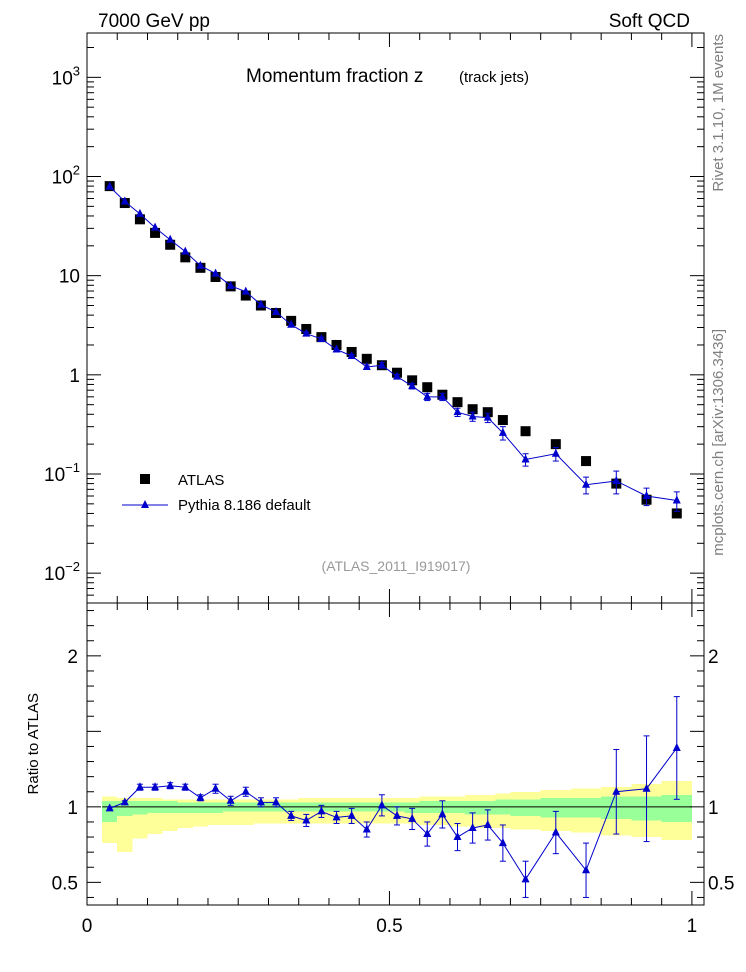 This screenshot has width=746, height=972. What do you see at coordinates (713, 808) in the screenshot?
I see `ratio-y-tick-label-right: 1` at bounding box center [713, 808].